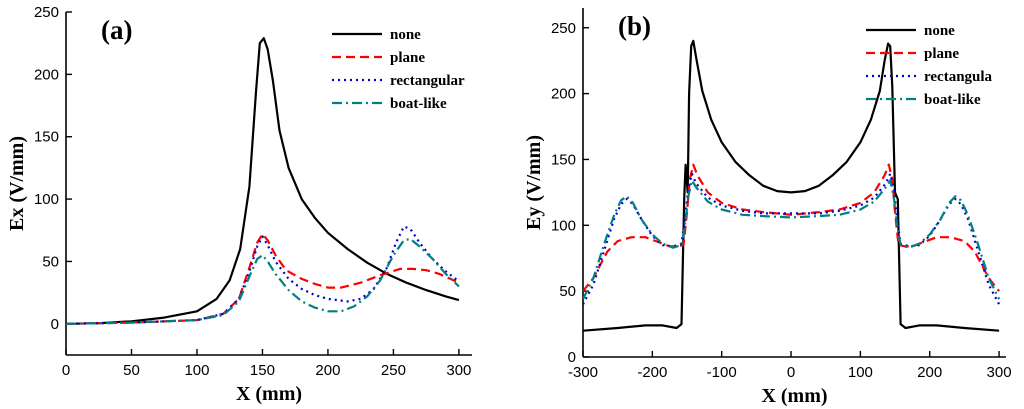 The height and width of the screenshot is (409, 1024). I want to click on y-axis-title: Ey (V/mm), so click(534, 182).